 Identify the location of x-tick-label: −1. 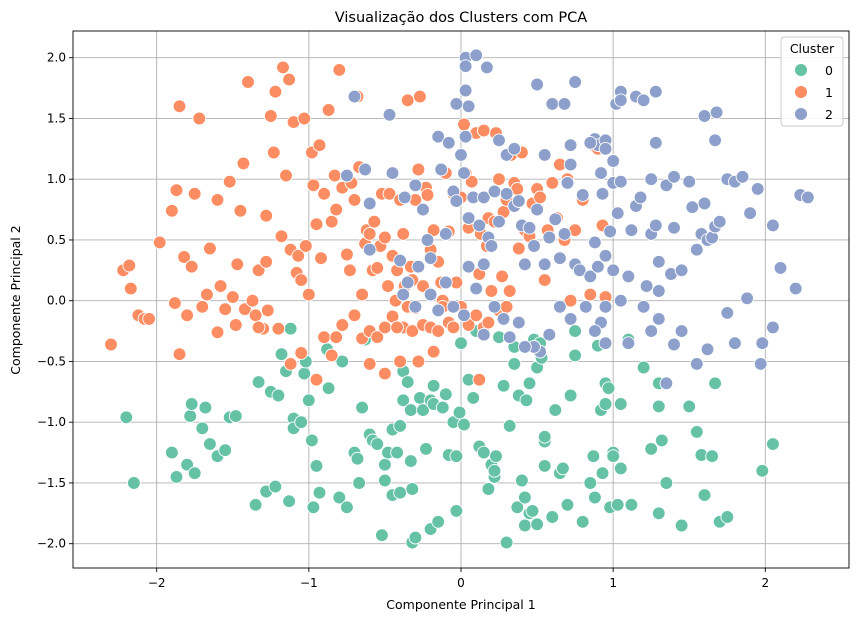
(309, 583).